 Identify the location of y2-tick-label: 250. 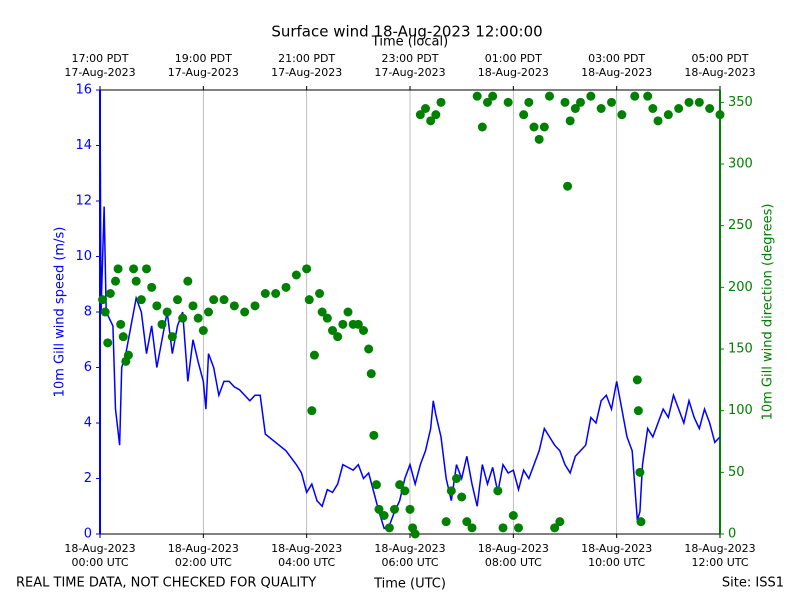
(740, 225).